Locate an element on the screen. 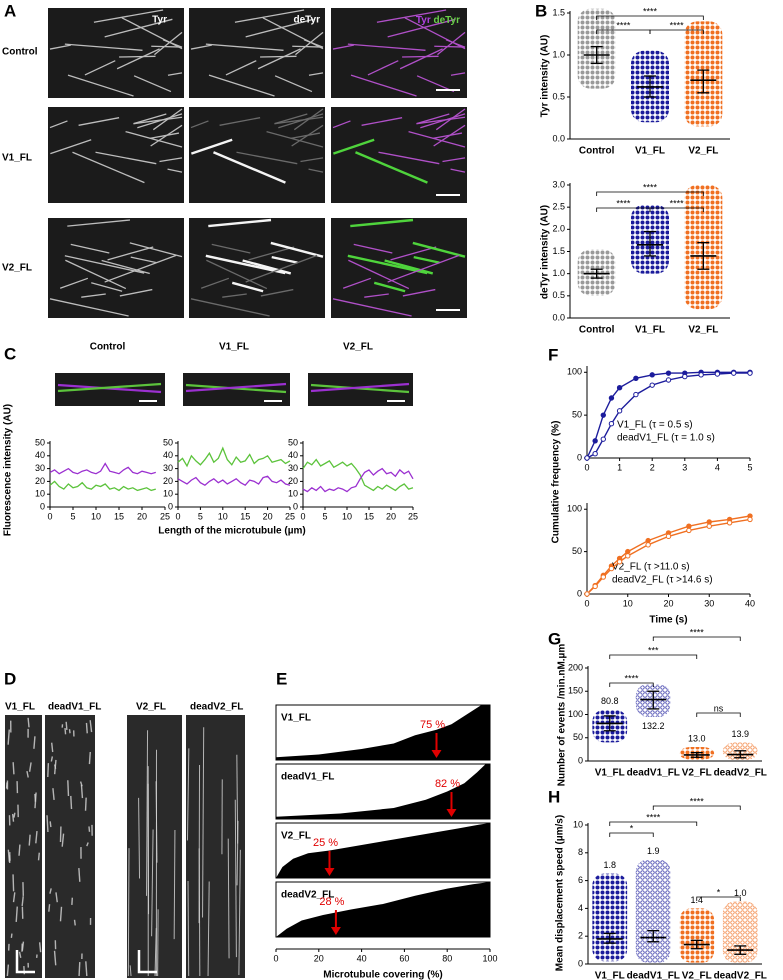  y-tick-label: 20 is located at coordinates (168, 481).